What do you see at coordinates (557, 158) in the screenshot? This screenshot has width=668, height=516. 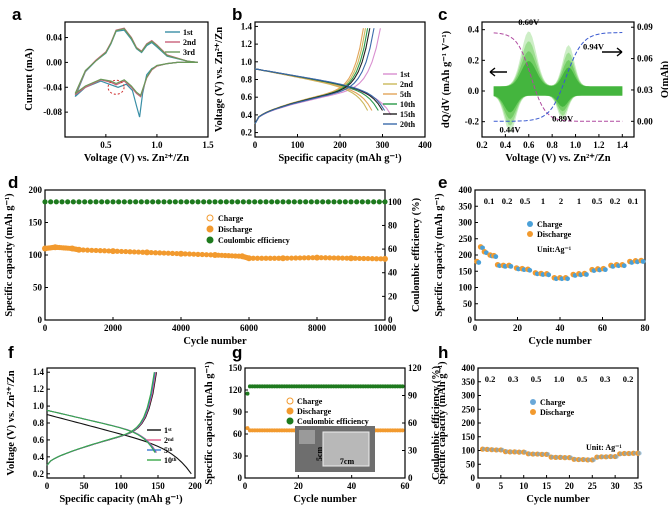 I see `panel-c-x-axis-label: Voltage (V) vs. Zn²⁺/Zn` at bounding box center [557, 158].